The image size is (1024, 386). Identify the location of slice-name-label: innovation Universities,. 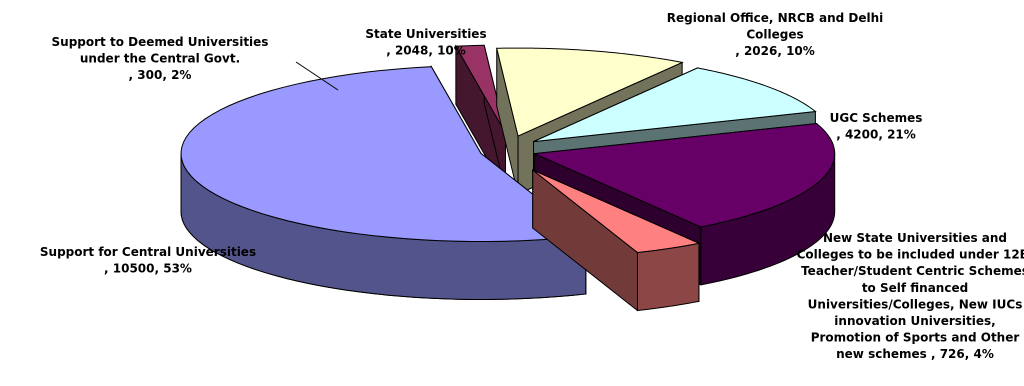
(914, 321).